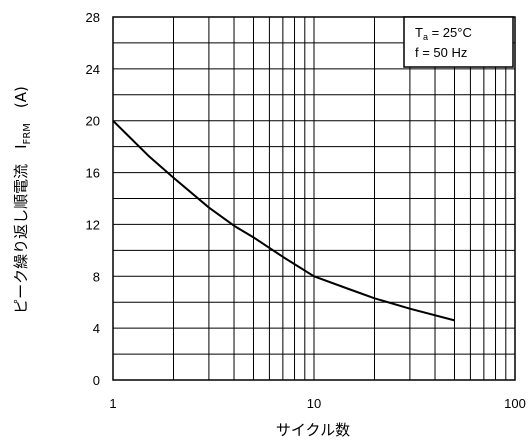 The width and height of the screenshot is (528, 444). What do you see at coordinates (314, 403) in the screenshot?
I see `x-tick-label: 10` at bounding box center [314, 403].